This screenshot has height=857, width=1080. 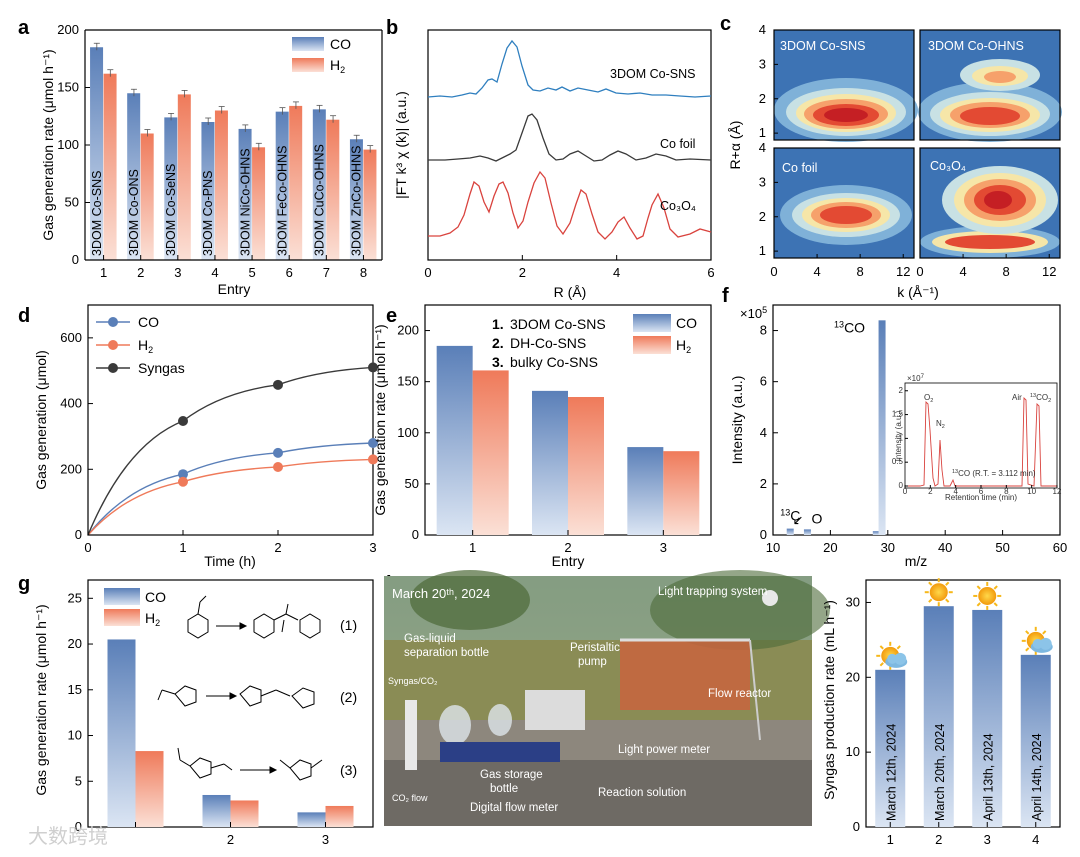 What do you see at coordinates (472, 547) in the screenshot?
I see `x-tick-label: 1` at bounding box center [472, 547].